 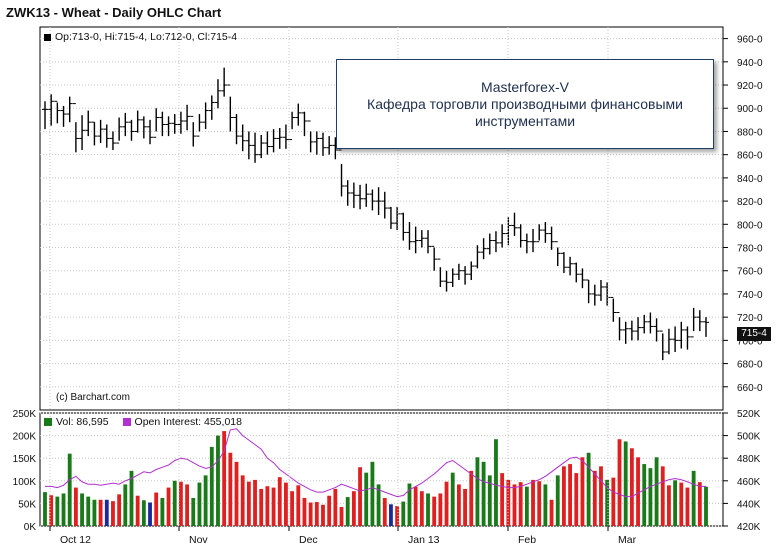 What do you see at coordinates (525, 120) in the screenshot?
I see `annotation-line-3: инструментами` at bounding box center [525, 120].